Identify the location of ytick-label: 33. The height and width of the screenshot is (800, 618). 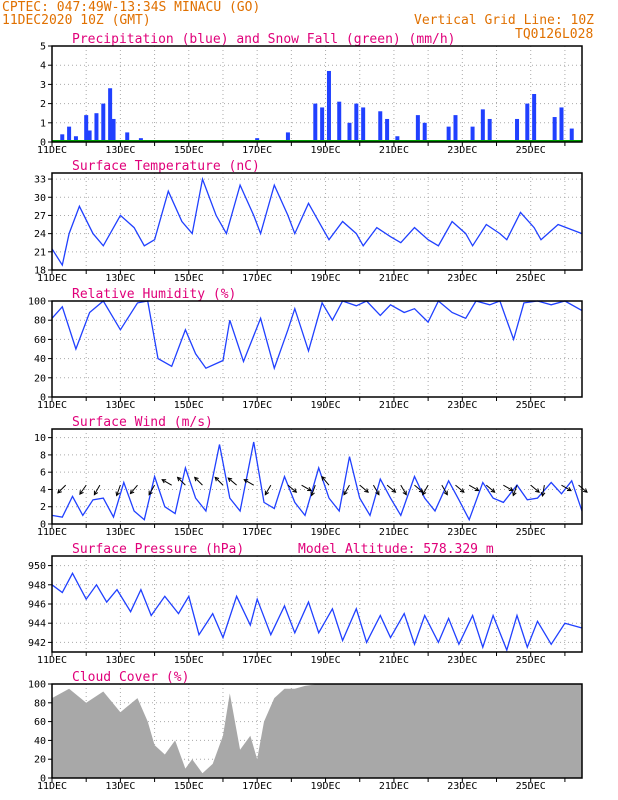
(40, 180).